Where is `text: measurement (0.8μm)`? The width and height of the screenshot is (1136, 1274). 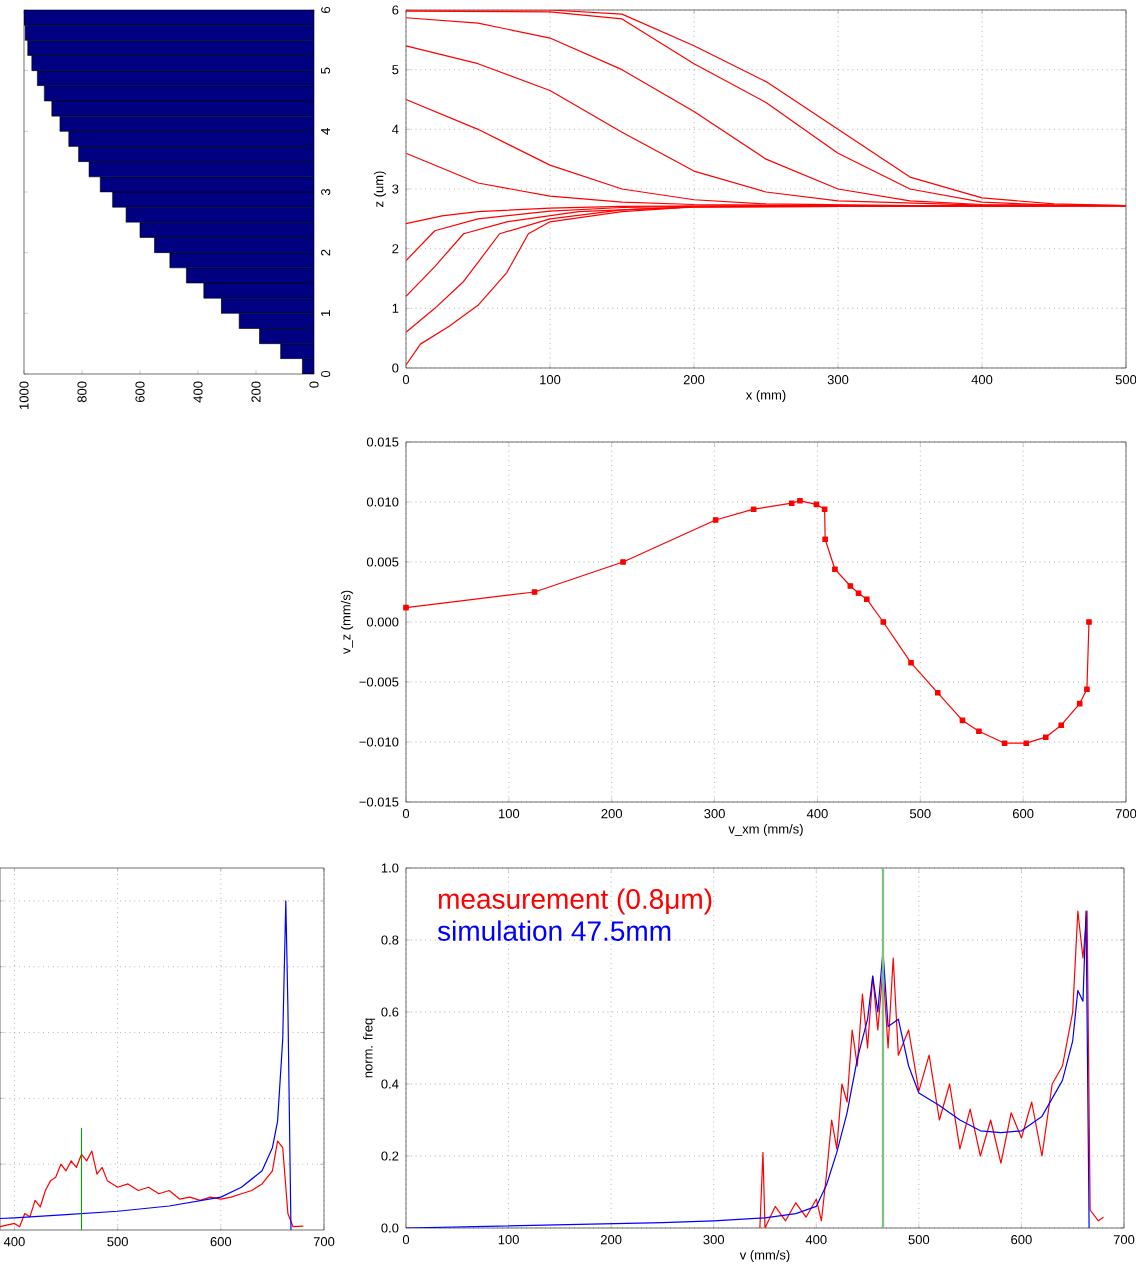
text: measurement (0.8μm) is located at coordinates (575, 901).